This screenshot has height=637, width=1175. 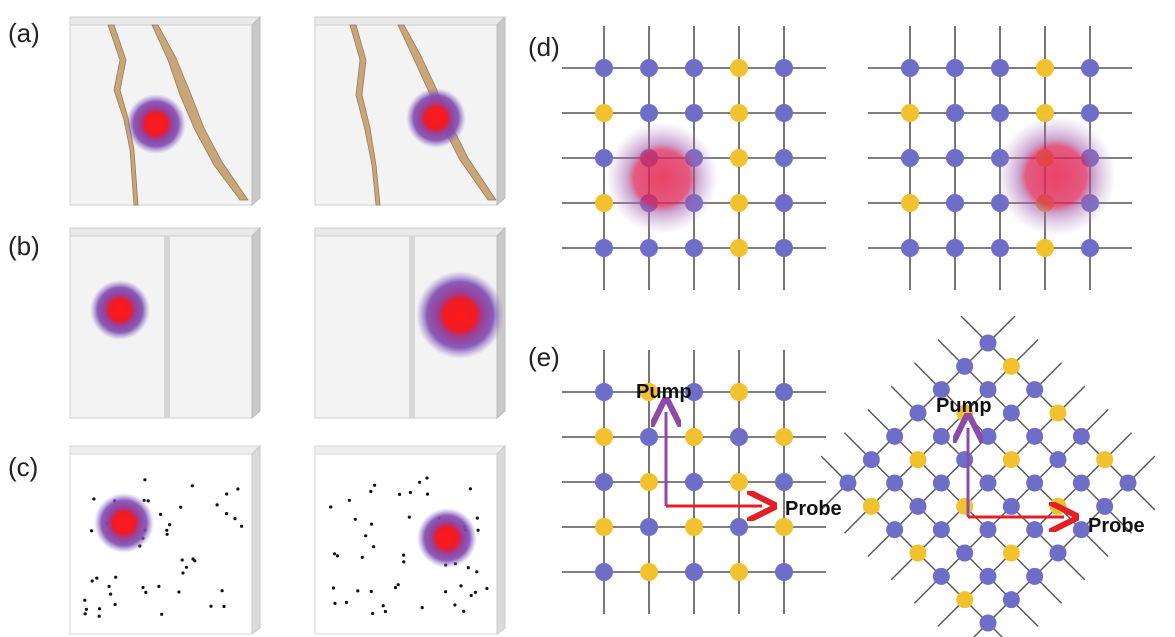 I want to click on panel-a, so click(x=288, y=111).